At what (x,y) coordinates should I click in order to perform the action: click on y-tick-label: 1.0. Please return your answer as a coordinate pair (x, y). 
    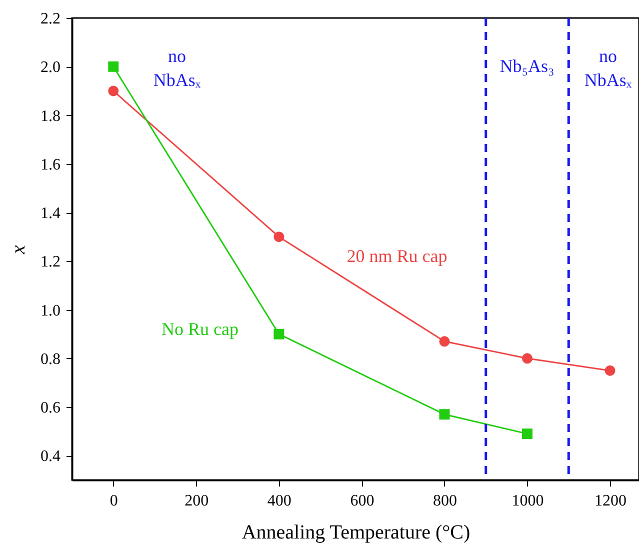
    Looking at the image, I should click on (50, 311).